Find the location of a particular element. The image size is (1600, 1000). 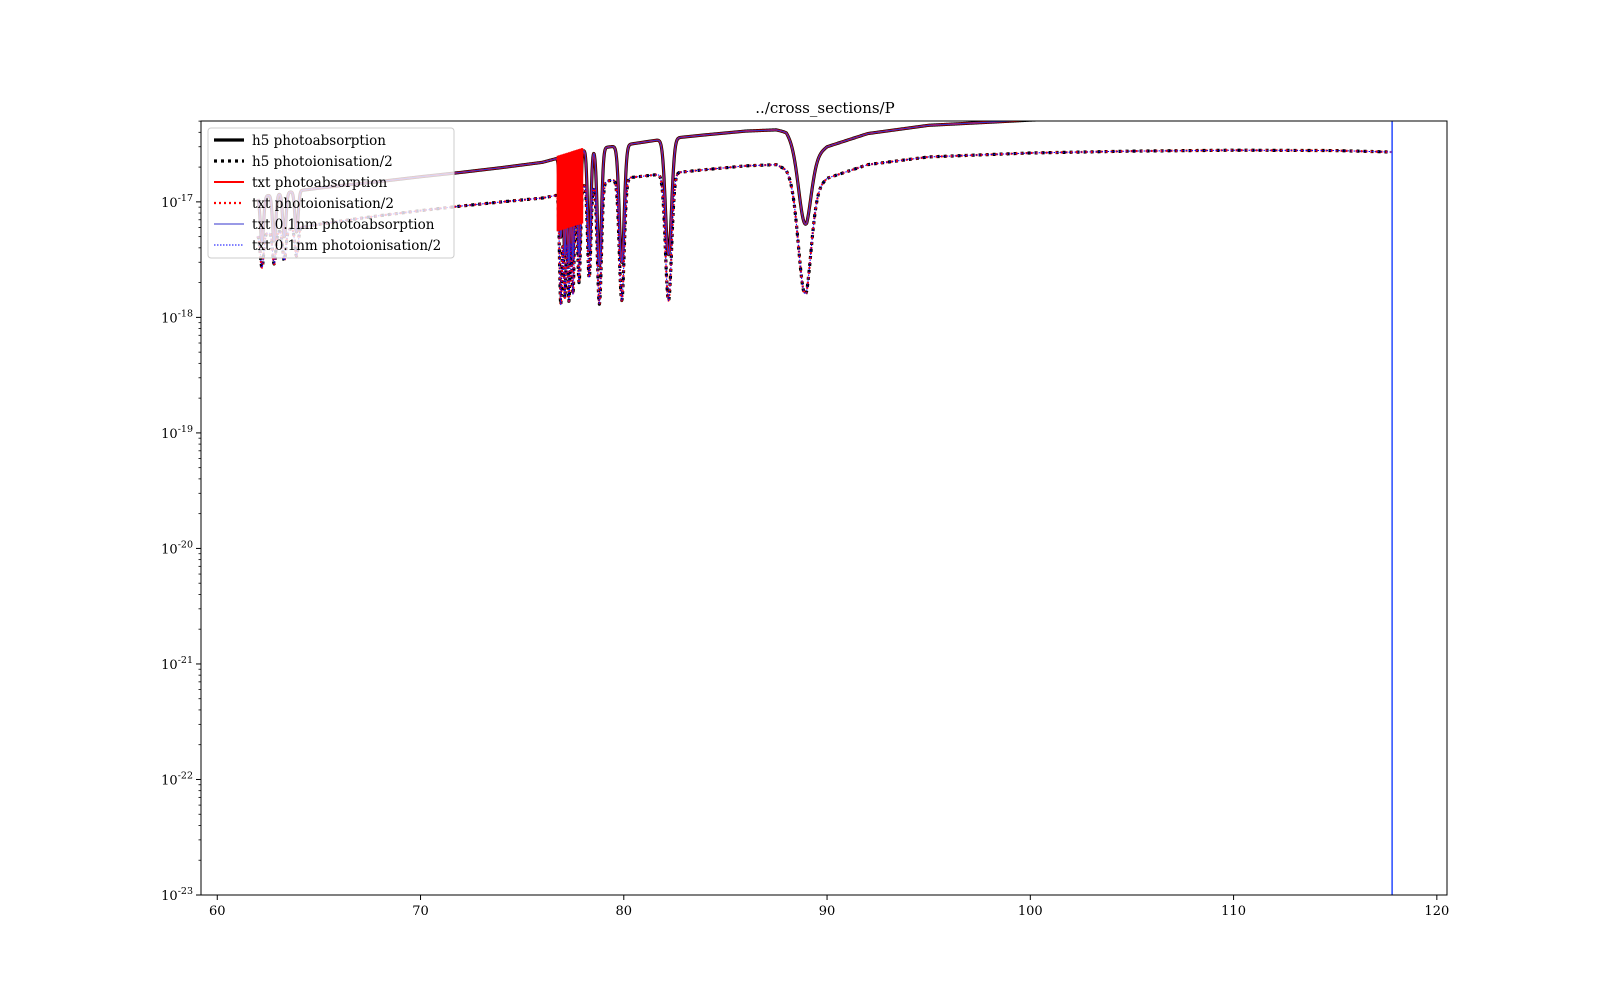

y-axis: 10-23 10-22 10-21 10-20 10-19 10-18 10-17 is located at coordinates (181, 512).